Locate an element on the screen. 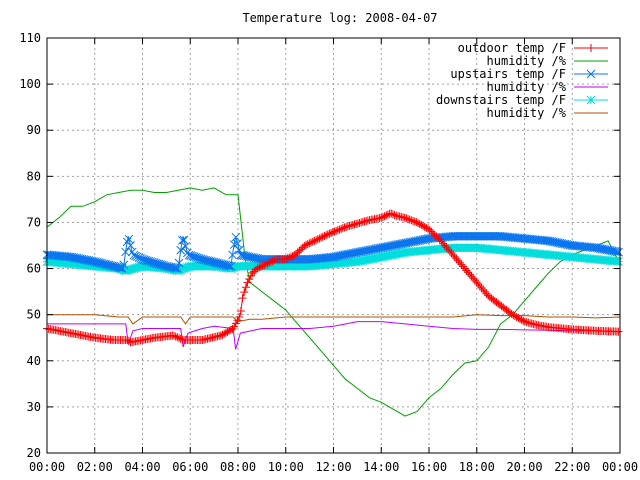 This screenshot has width=640, height=480. x-tick-label: 08:00 is located at coordinates (238, 467).